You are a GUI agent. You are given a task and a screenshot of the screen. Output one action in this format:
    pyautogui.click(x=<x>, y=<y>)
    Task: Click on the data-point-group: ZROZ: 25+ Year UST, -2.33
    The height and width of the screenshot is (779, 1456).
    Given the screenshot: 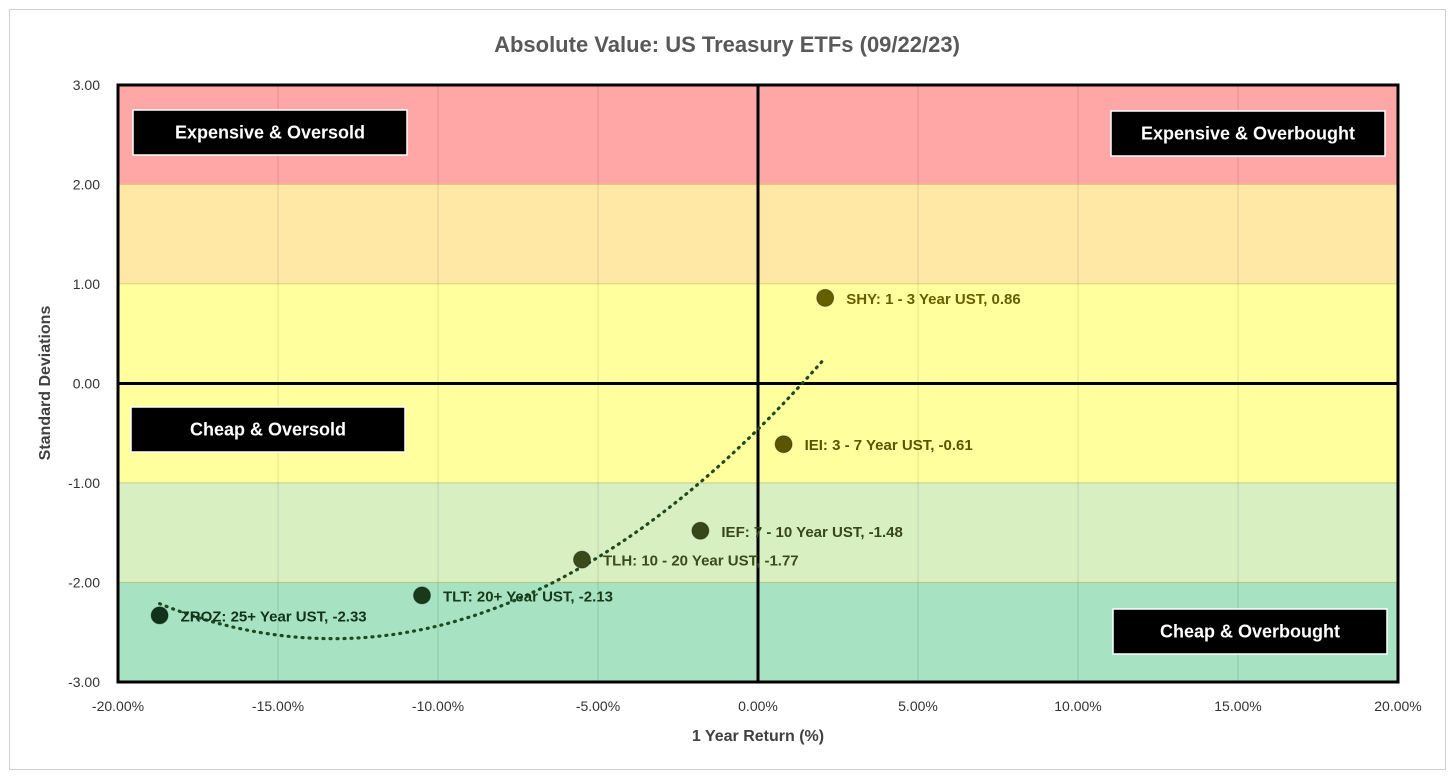 What is the action you would take?
    pyautogui.click(x=258, y=615)
    